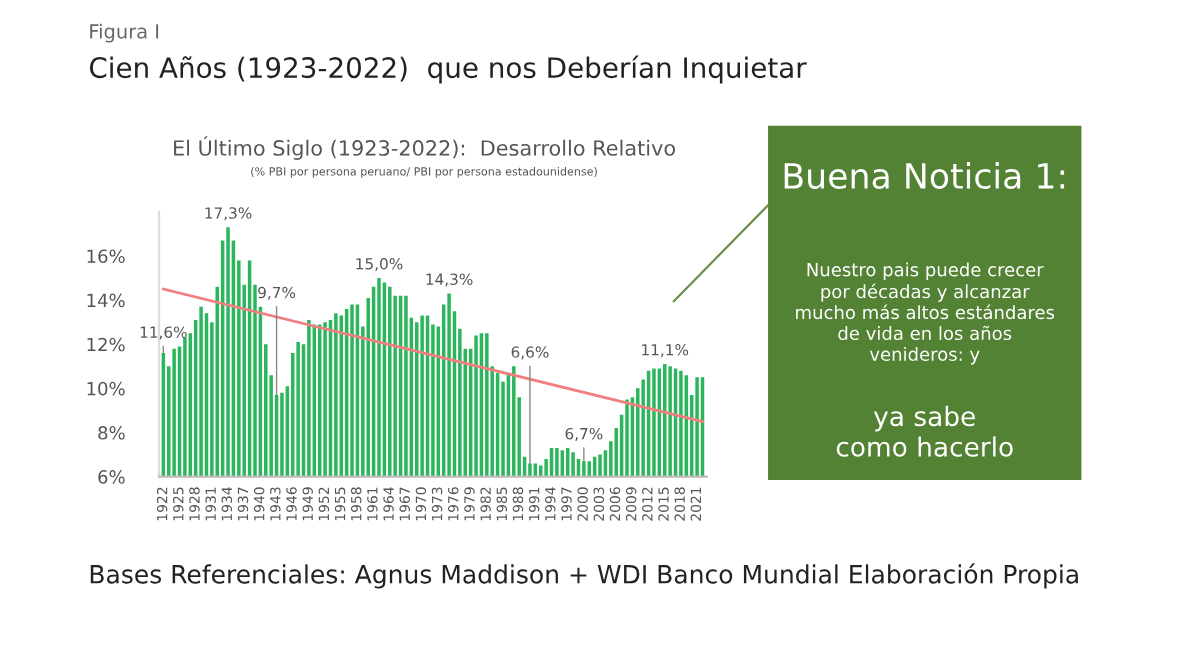 This screenshot has width=1178, height=662. What do you see at coordinates (925, 313) in the screenshot?
I see `text: Nuestro pais puede crecer por décadas y alcanzar mucho más altos estándares de vida en los años venideros: y` at bounding box center [925, 313].